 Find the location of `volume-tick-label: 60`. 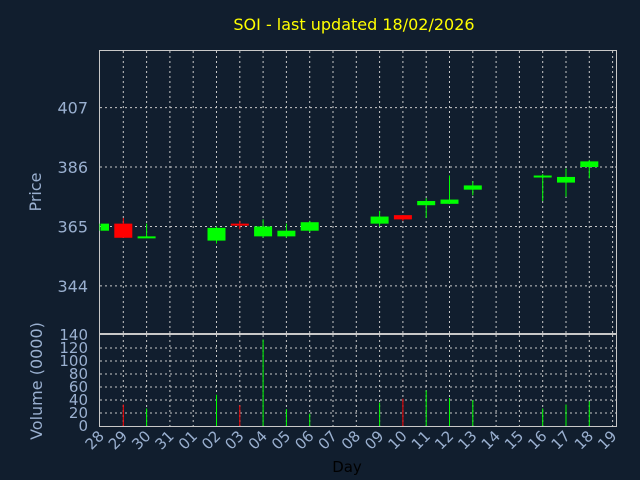

volume-tick-label: 60 is located at coordinates (78, 387).